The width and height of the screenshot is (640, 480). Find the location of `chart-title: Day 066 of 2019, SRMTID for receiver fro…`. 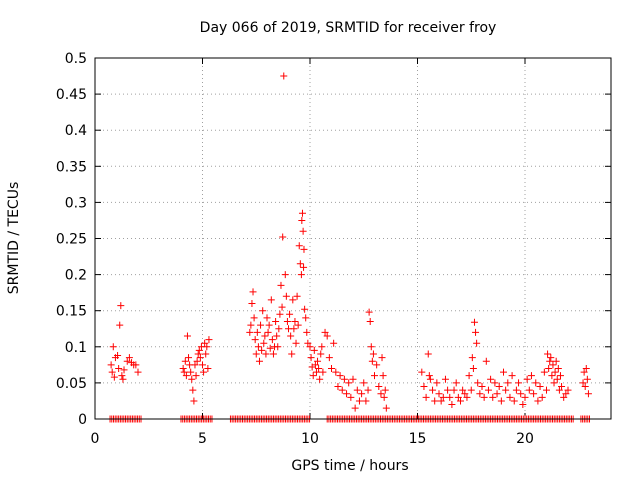

chart-title: Day 066 of 2019, SRMTID for receiver fro… is located at coordinates (348, 28).